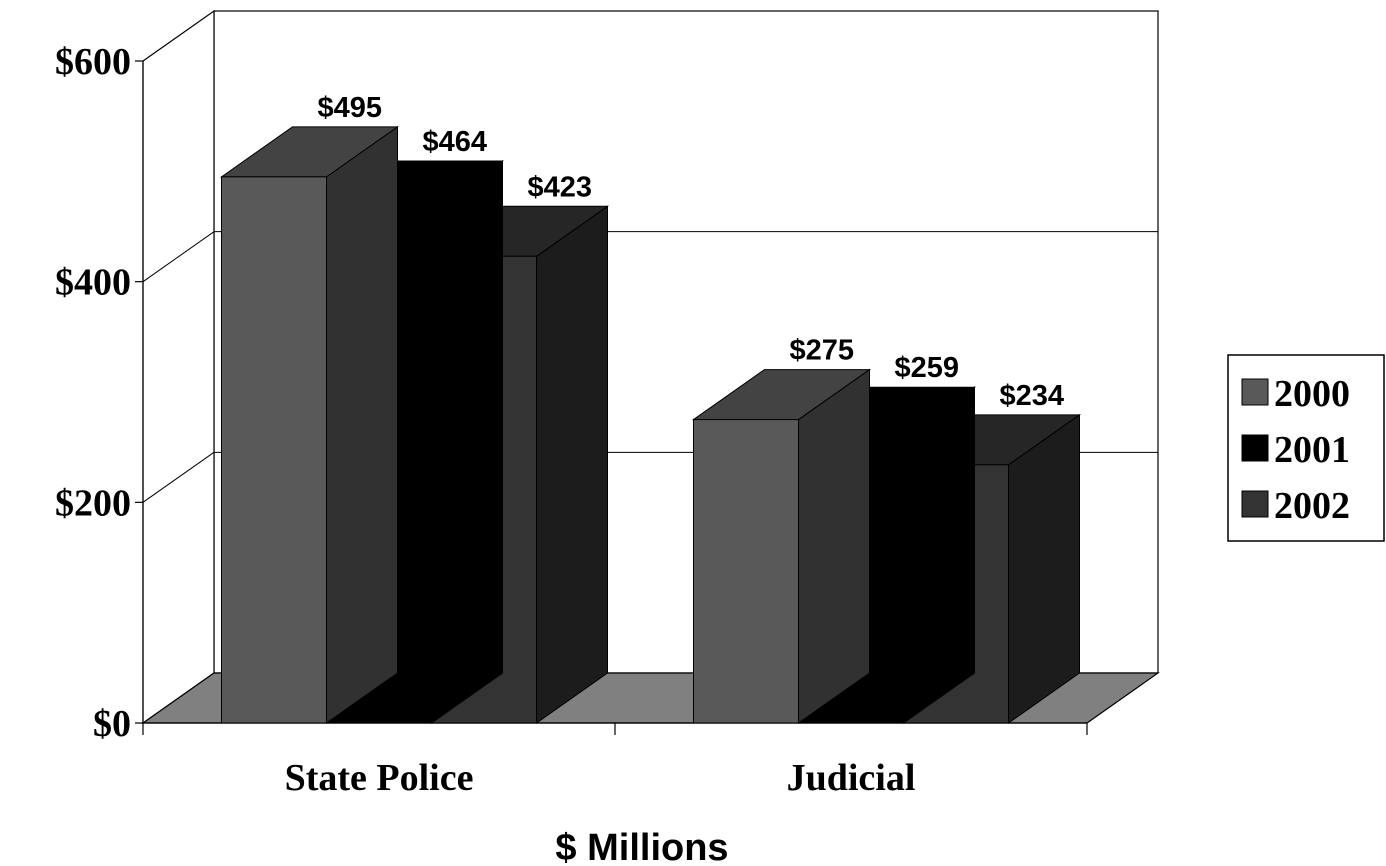 Image resolution: width=1386 pixels, height=866 pixels. What do you see at coordinates (560, 187) in the screenshot?
I see `data-label: $423` at bounding box center [560, 187].